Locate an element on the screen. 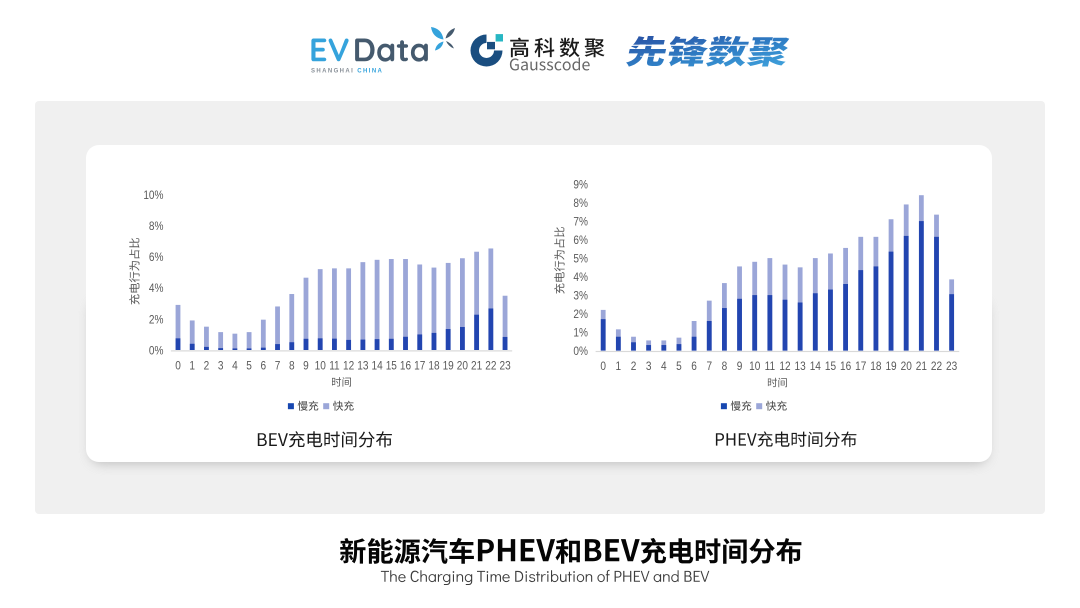 The width and height of the screenshot is (1080, 608). svg-text: 9% is located at coordinates (580, 185).